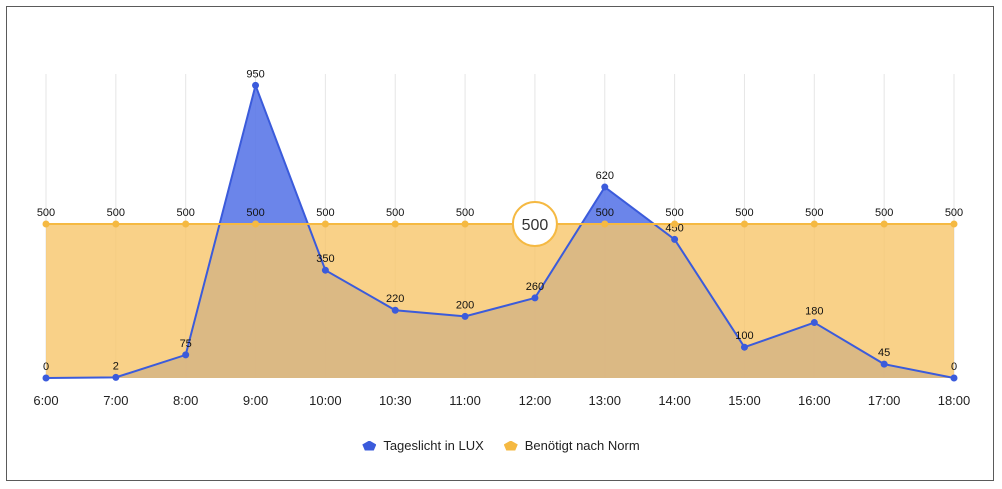  What do you see at coordinates (954, 400) in the screenshot?
I see `x-tick-label: 18:00` at bounding box center [954, 400].